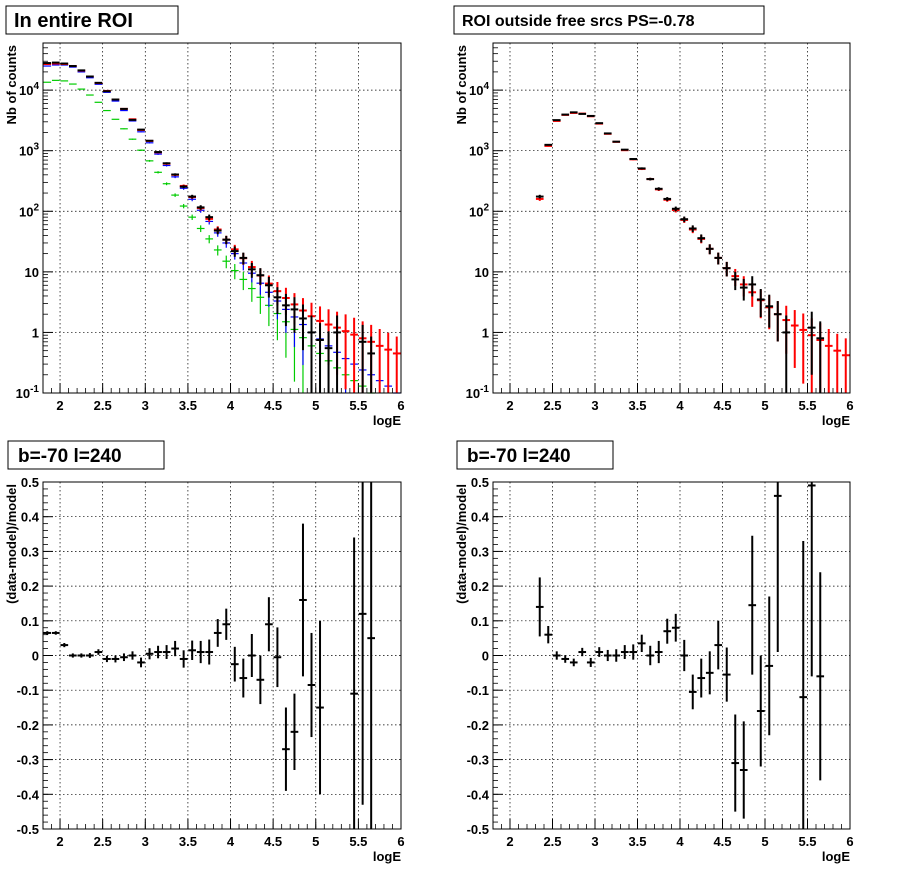 The image size is (898, 875). Describe the element at coordinates (578, 21) in the screenshot. I see `plot-title: ROI outside free srcs PS=-0.78` at that location.